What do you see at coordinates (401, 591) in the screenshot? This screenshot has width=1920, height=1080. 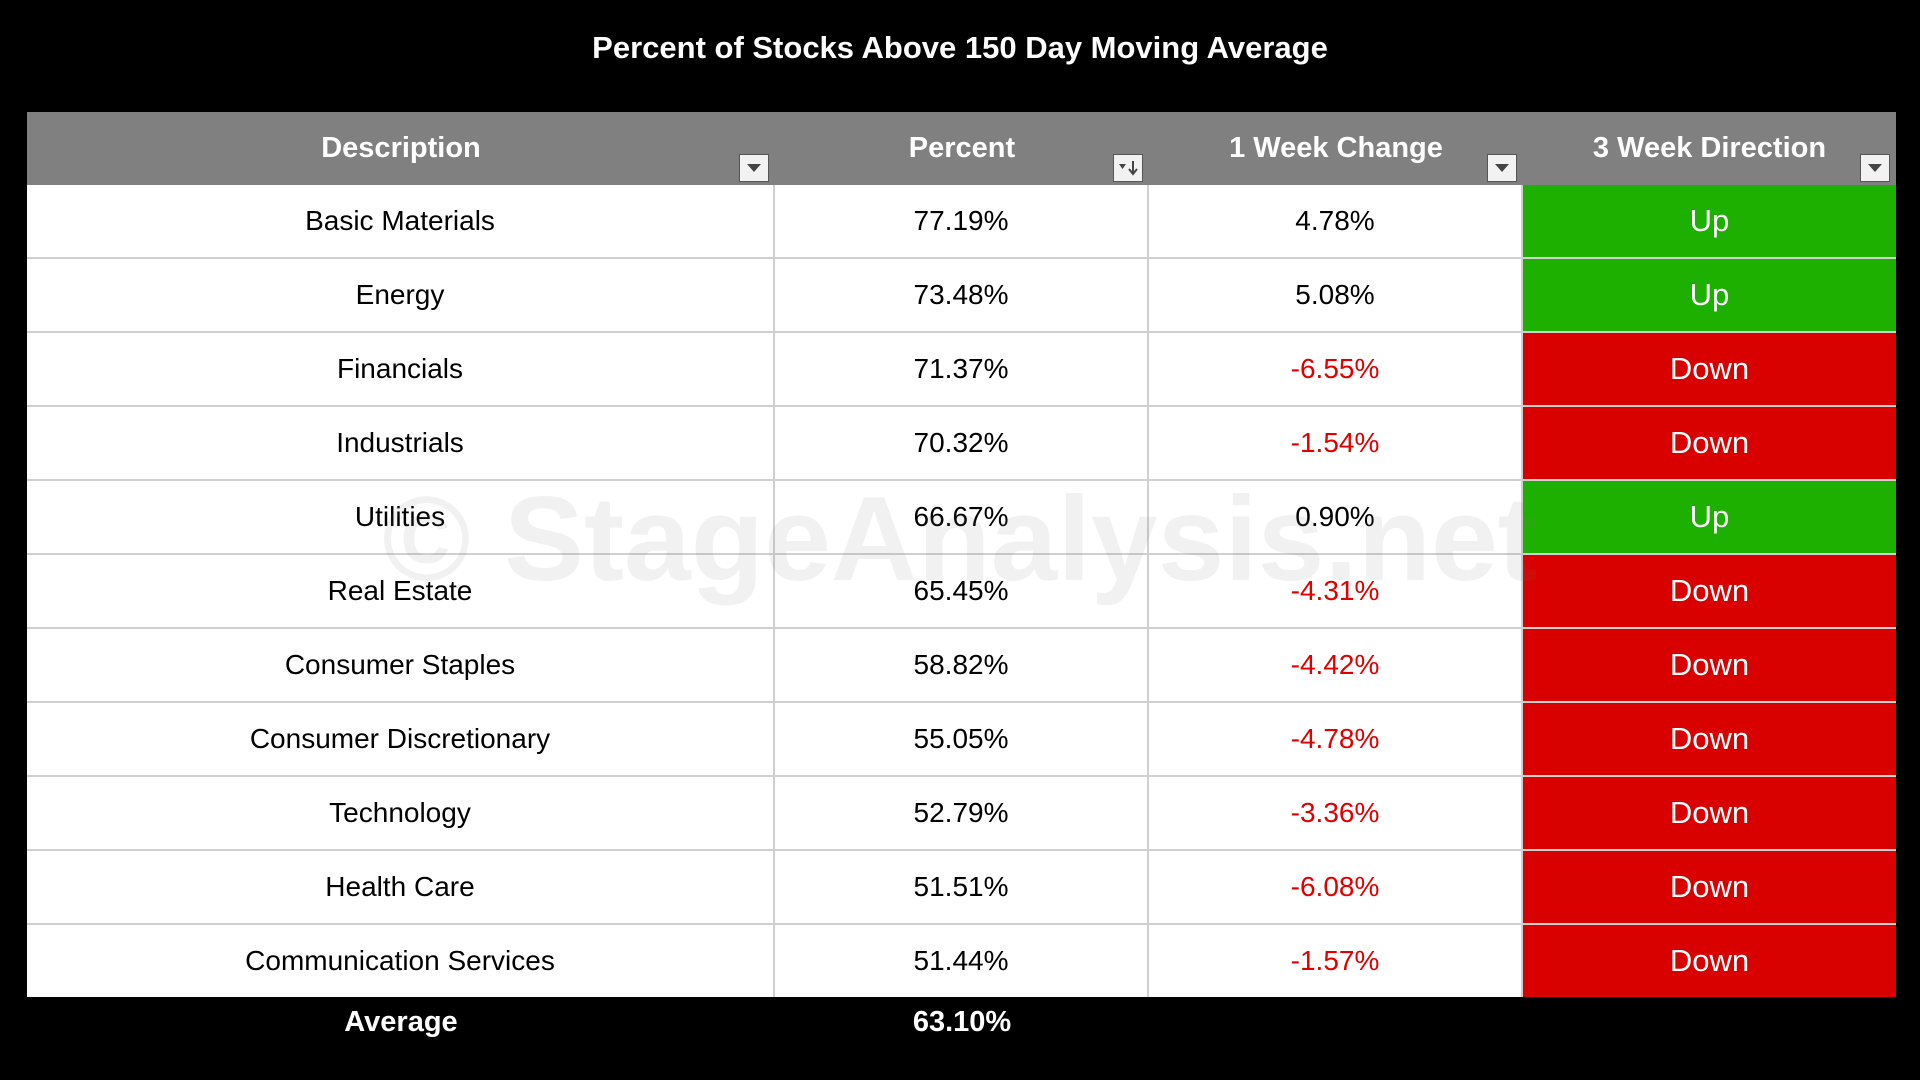 I see `description-cell: Real Estate` at bounding box center [401, 591].